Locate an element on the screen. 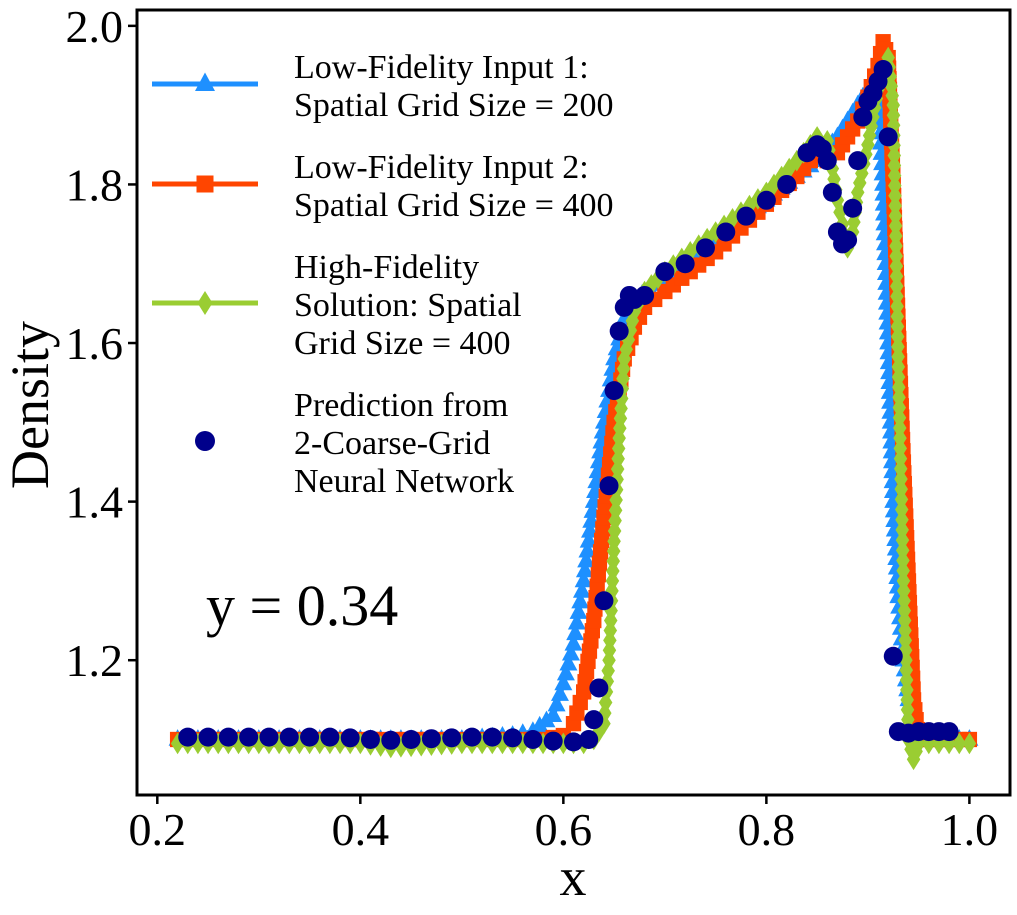 The image size is (1017, 915). y-tick-label: 1.2 is located at coordinates (95, 660).